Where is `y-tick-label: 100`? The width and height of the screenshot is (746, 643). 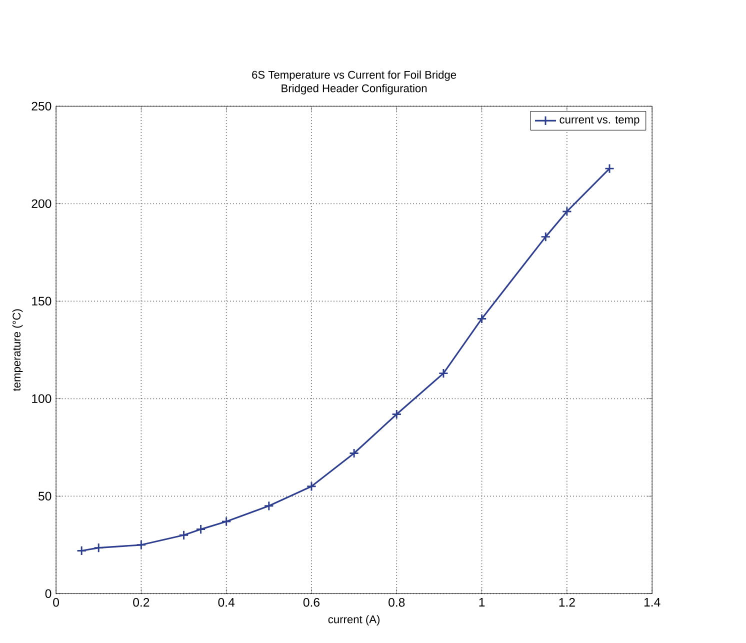
y-tick-label: 100 is located at coordinates (42, 399).